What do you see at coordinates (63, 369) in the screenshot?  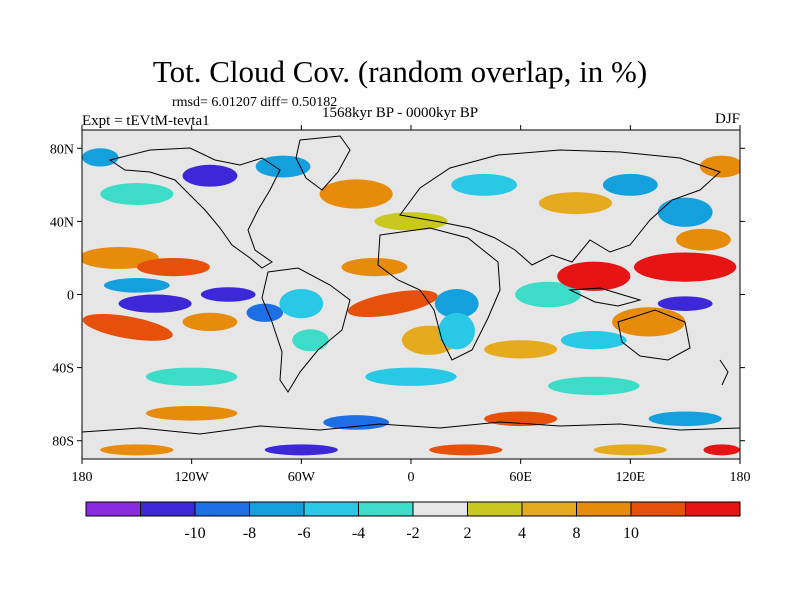 I see `y-tick-label: 40S` at bounding box center [63, 369].